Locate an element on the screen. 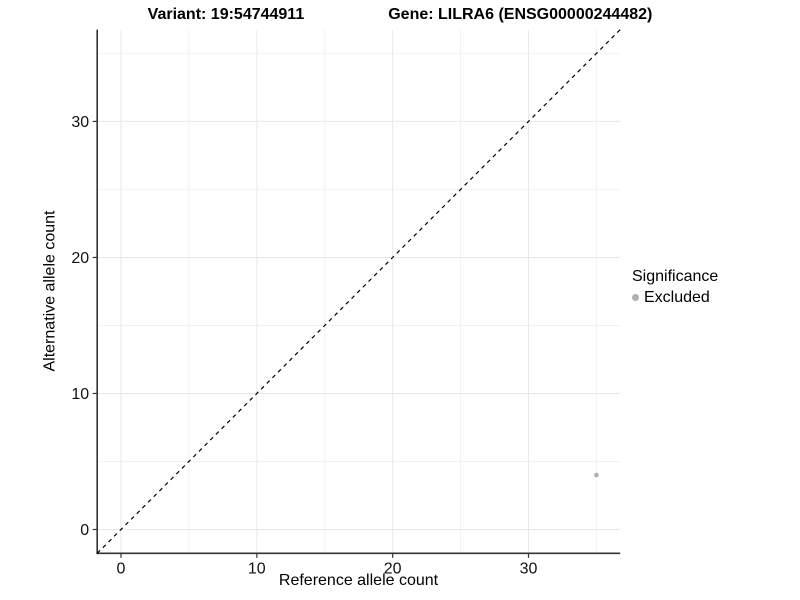 The width and height of the screenshot is (800, 600). legend-item-label: Excluded is located at coordinates (677, 297).